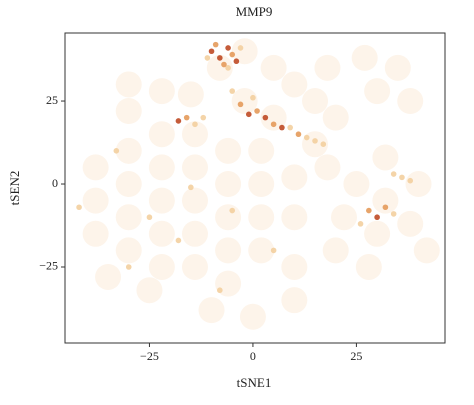  What do you see at coordinates (149, 356) in the screenshot?
I see `x-tick-label: −25` at bounding box center [149, 356].